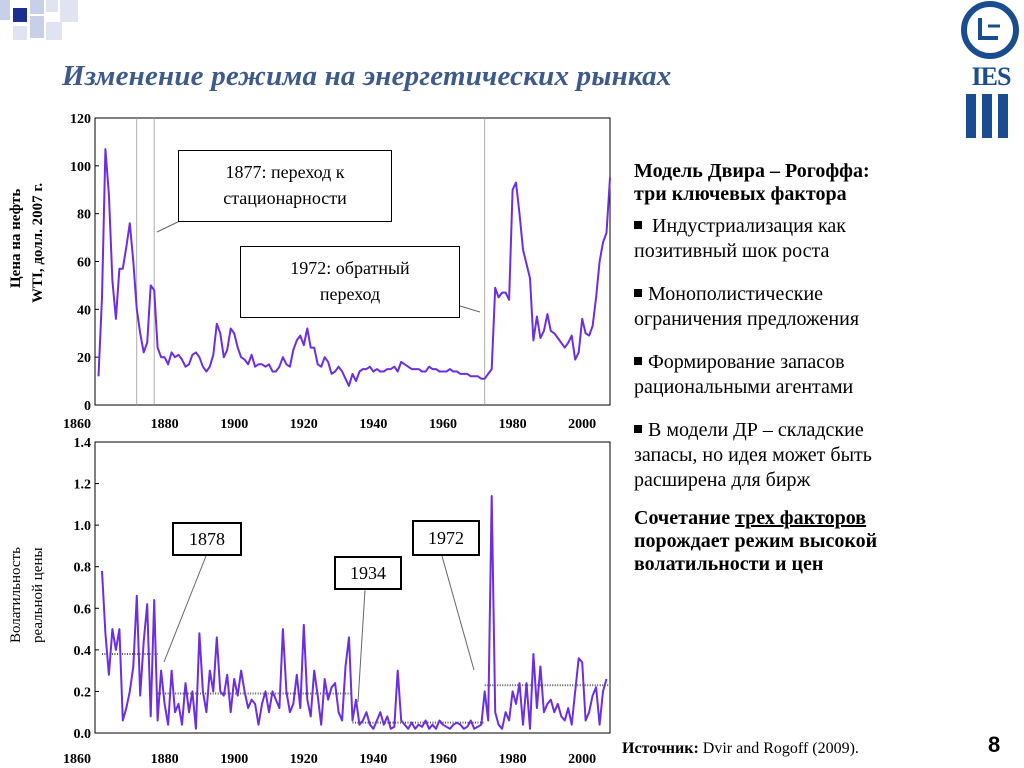 This screenshot has width=1024, height=768. Describe the element at coordinates (458, 613) in the screenshot. I see `arrow-1972-vol` at that location.